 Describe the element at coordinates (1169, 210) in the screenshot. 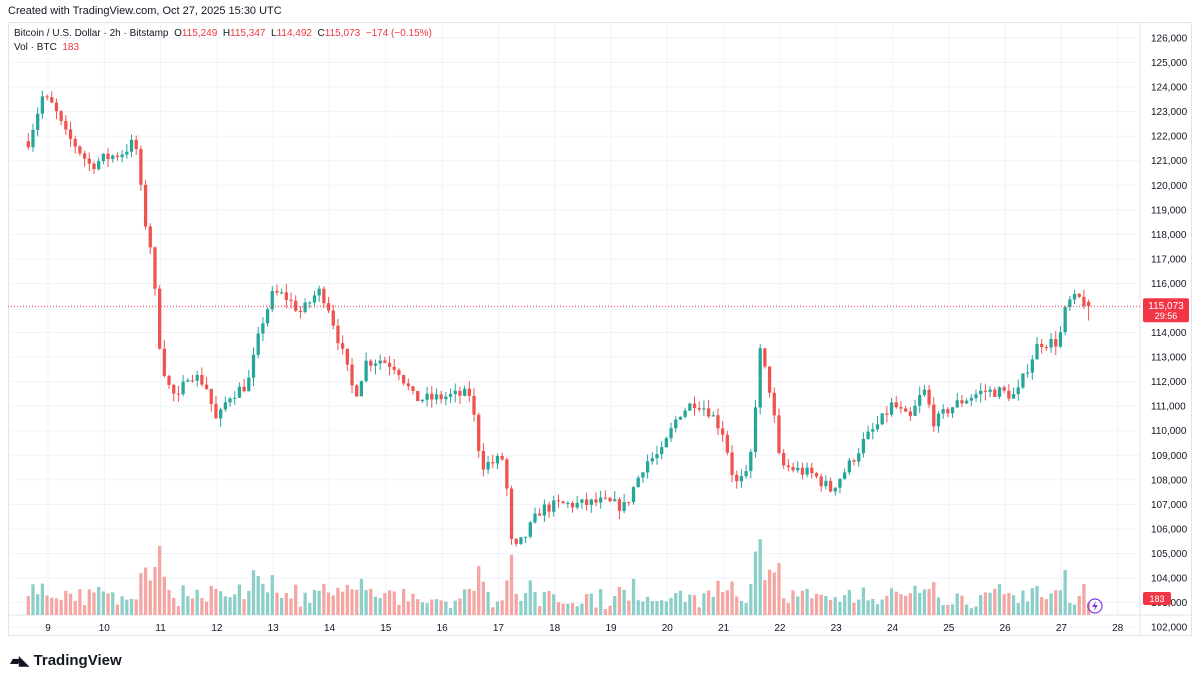

I see `price-tick-label: 119,000` at that location.